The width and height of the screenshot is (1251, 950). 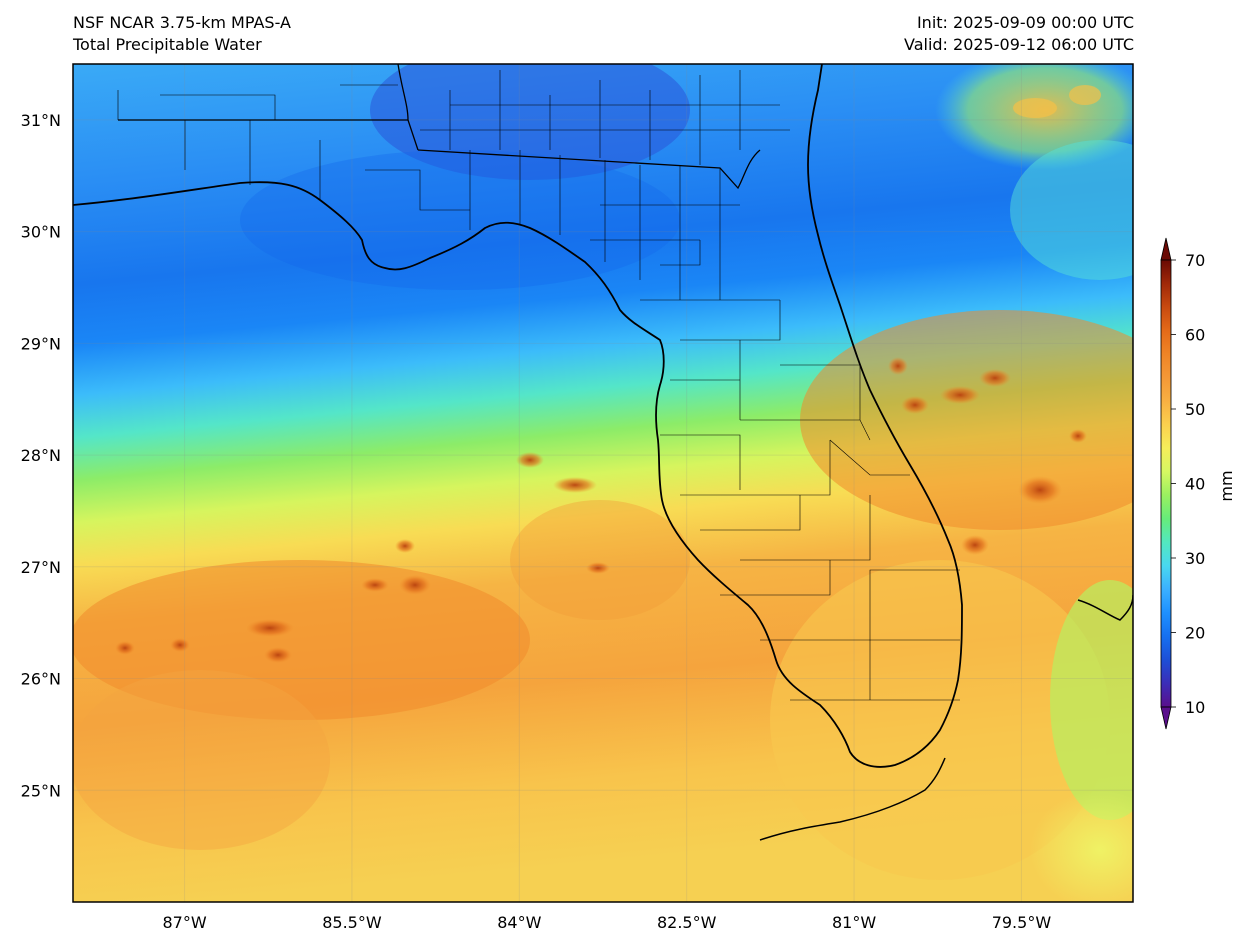 I want to click on lat-label: 29°N, so click(x=41, y=343).